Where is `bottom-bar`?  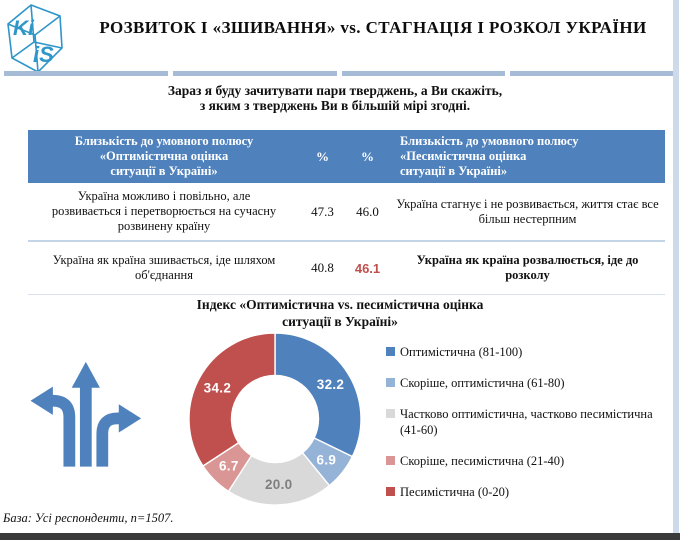
bottom-bar is located at coordinates (340, 536).